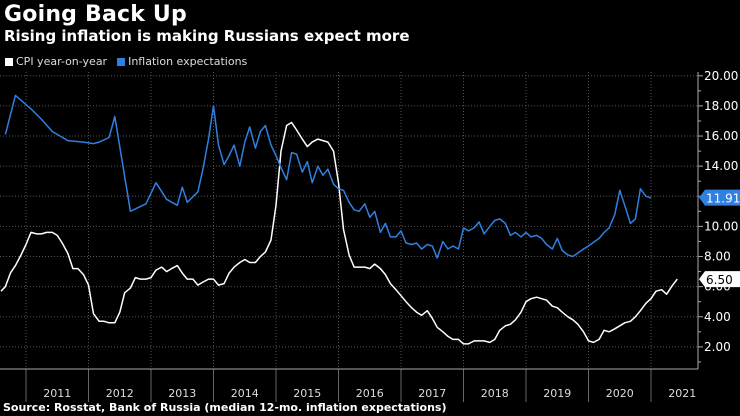 Image resolution: width=740 pixels, height=416 pixels. I want to click on y-tick-label: 18.00, so click(721, 106).